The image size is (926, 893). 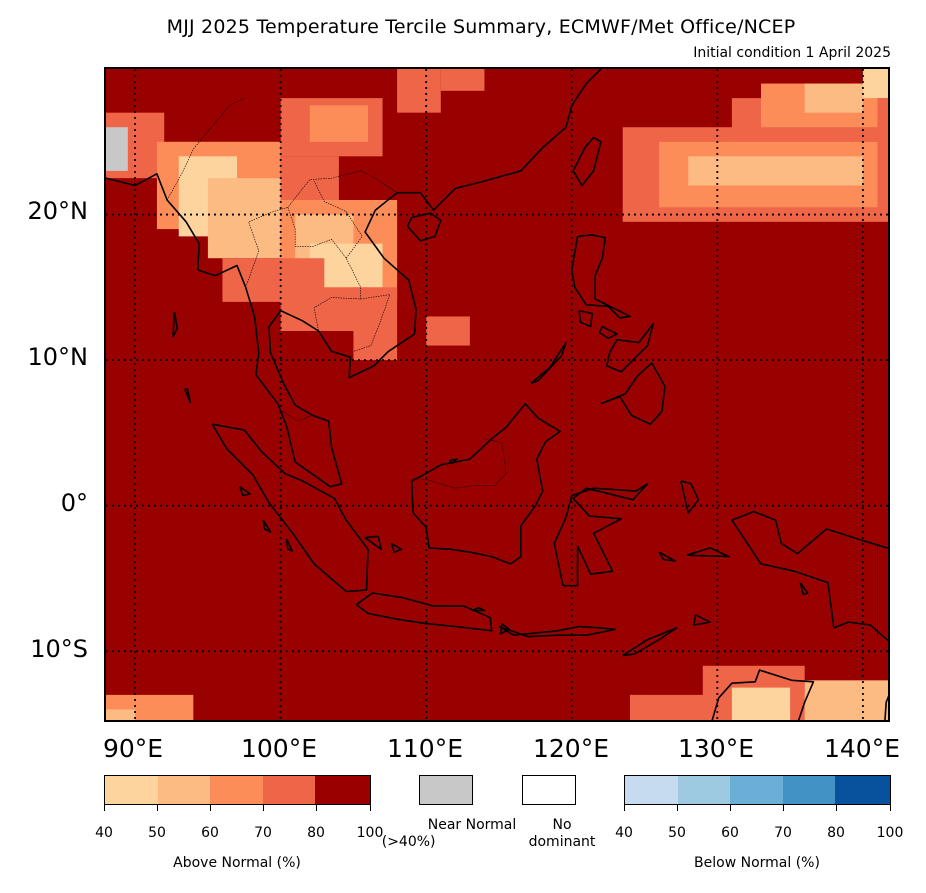 I want to click on lat-label-20n: 20°N, so click(x=58, y=211).